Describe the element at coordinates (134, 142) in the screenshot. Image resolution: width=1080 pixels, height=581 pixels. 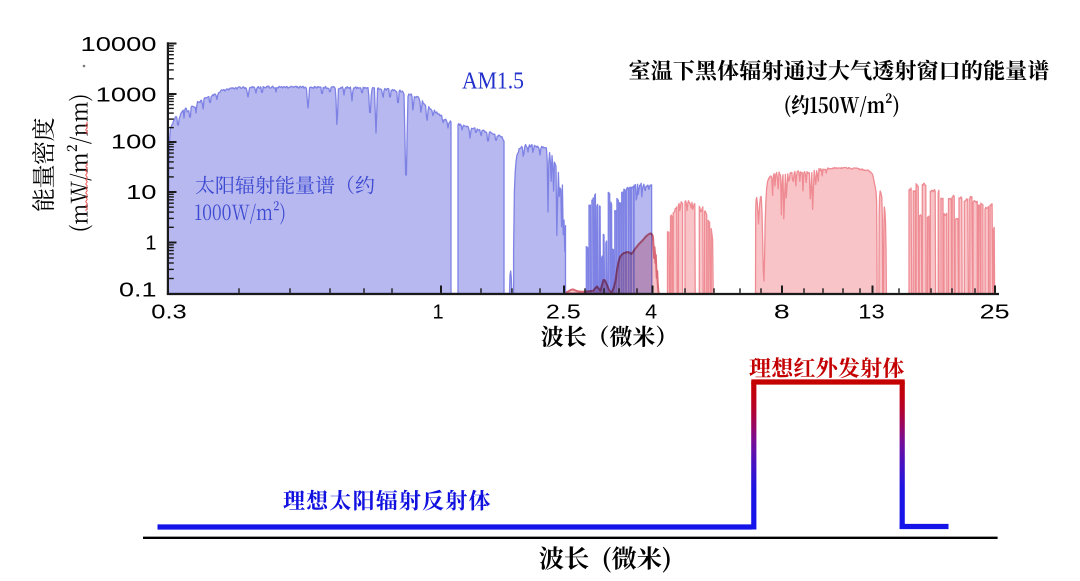
I see `svg-text: 100` at that location.